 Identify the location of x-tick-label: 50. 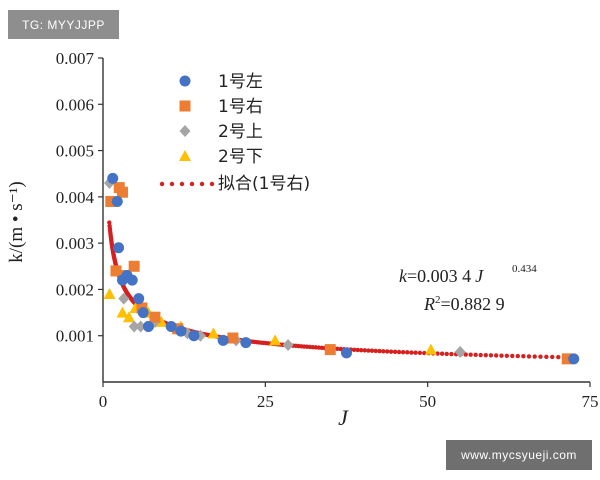
(427, 401).